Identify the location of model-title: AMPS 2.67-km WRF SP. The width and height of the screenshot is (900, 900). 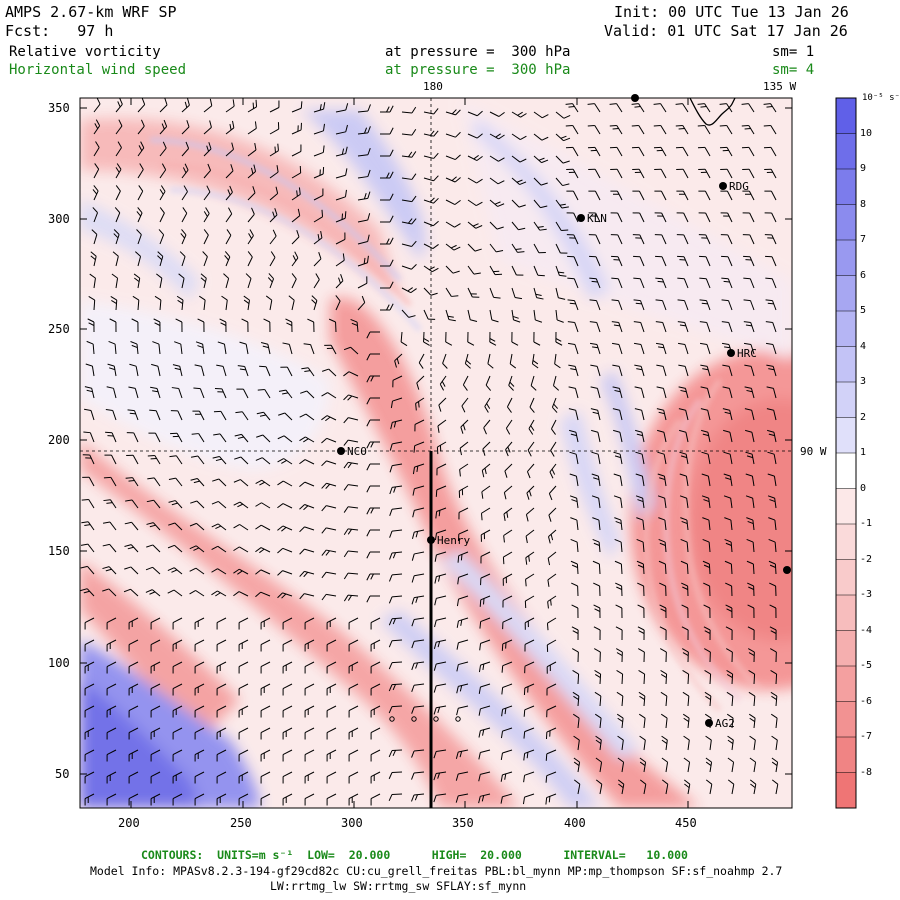
(91, 12).